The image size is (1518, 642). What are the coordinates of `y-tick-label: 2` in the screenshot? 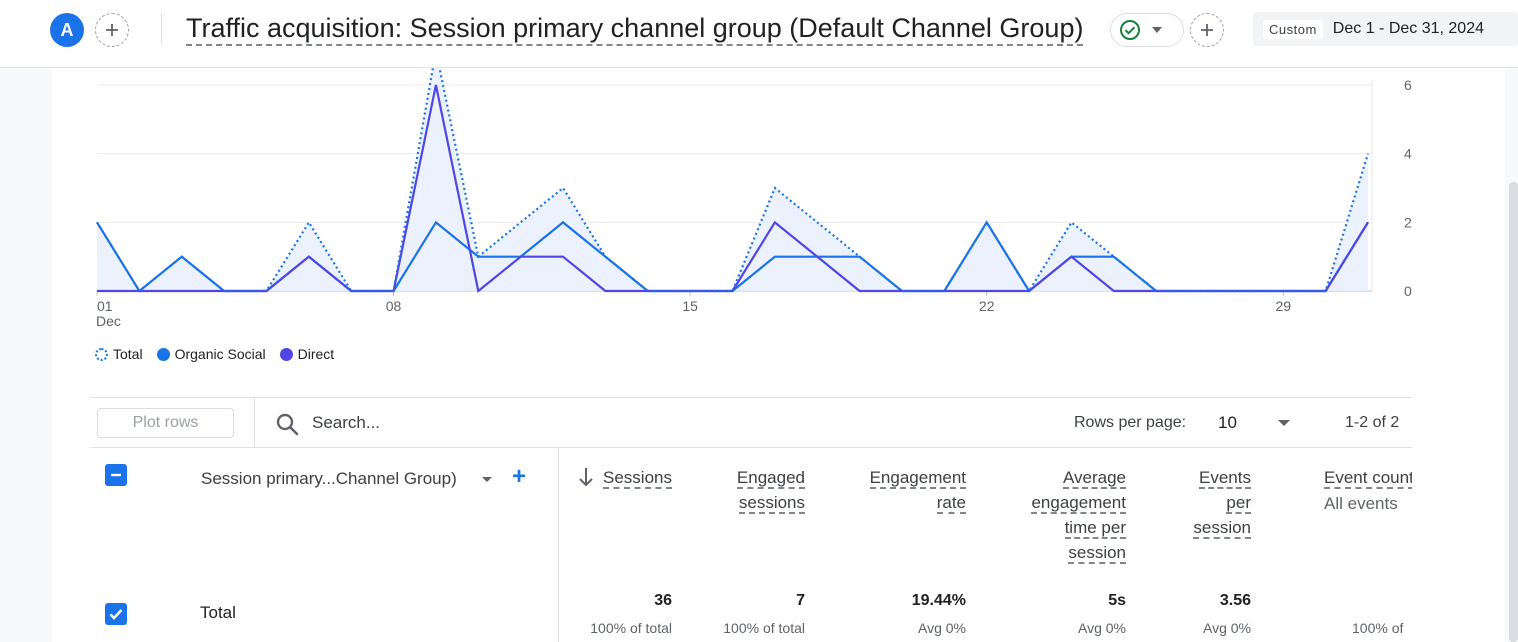 It's located at (1408, 222).